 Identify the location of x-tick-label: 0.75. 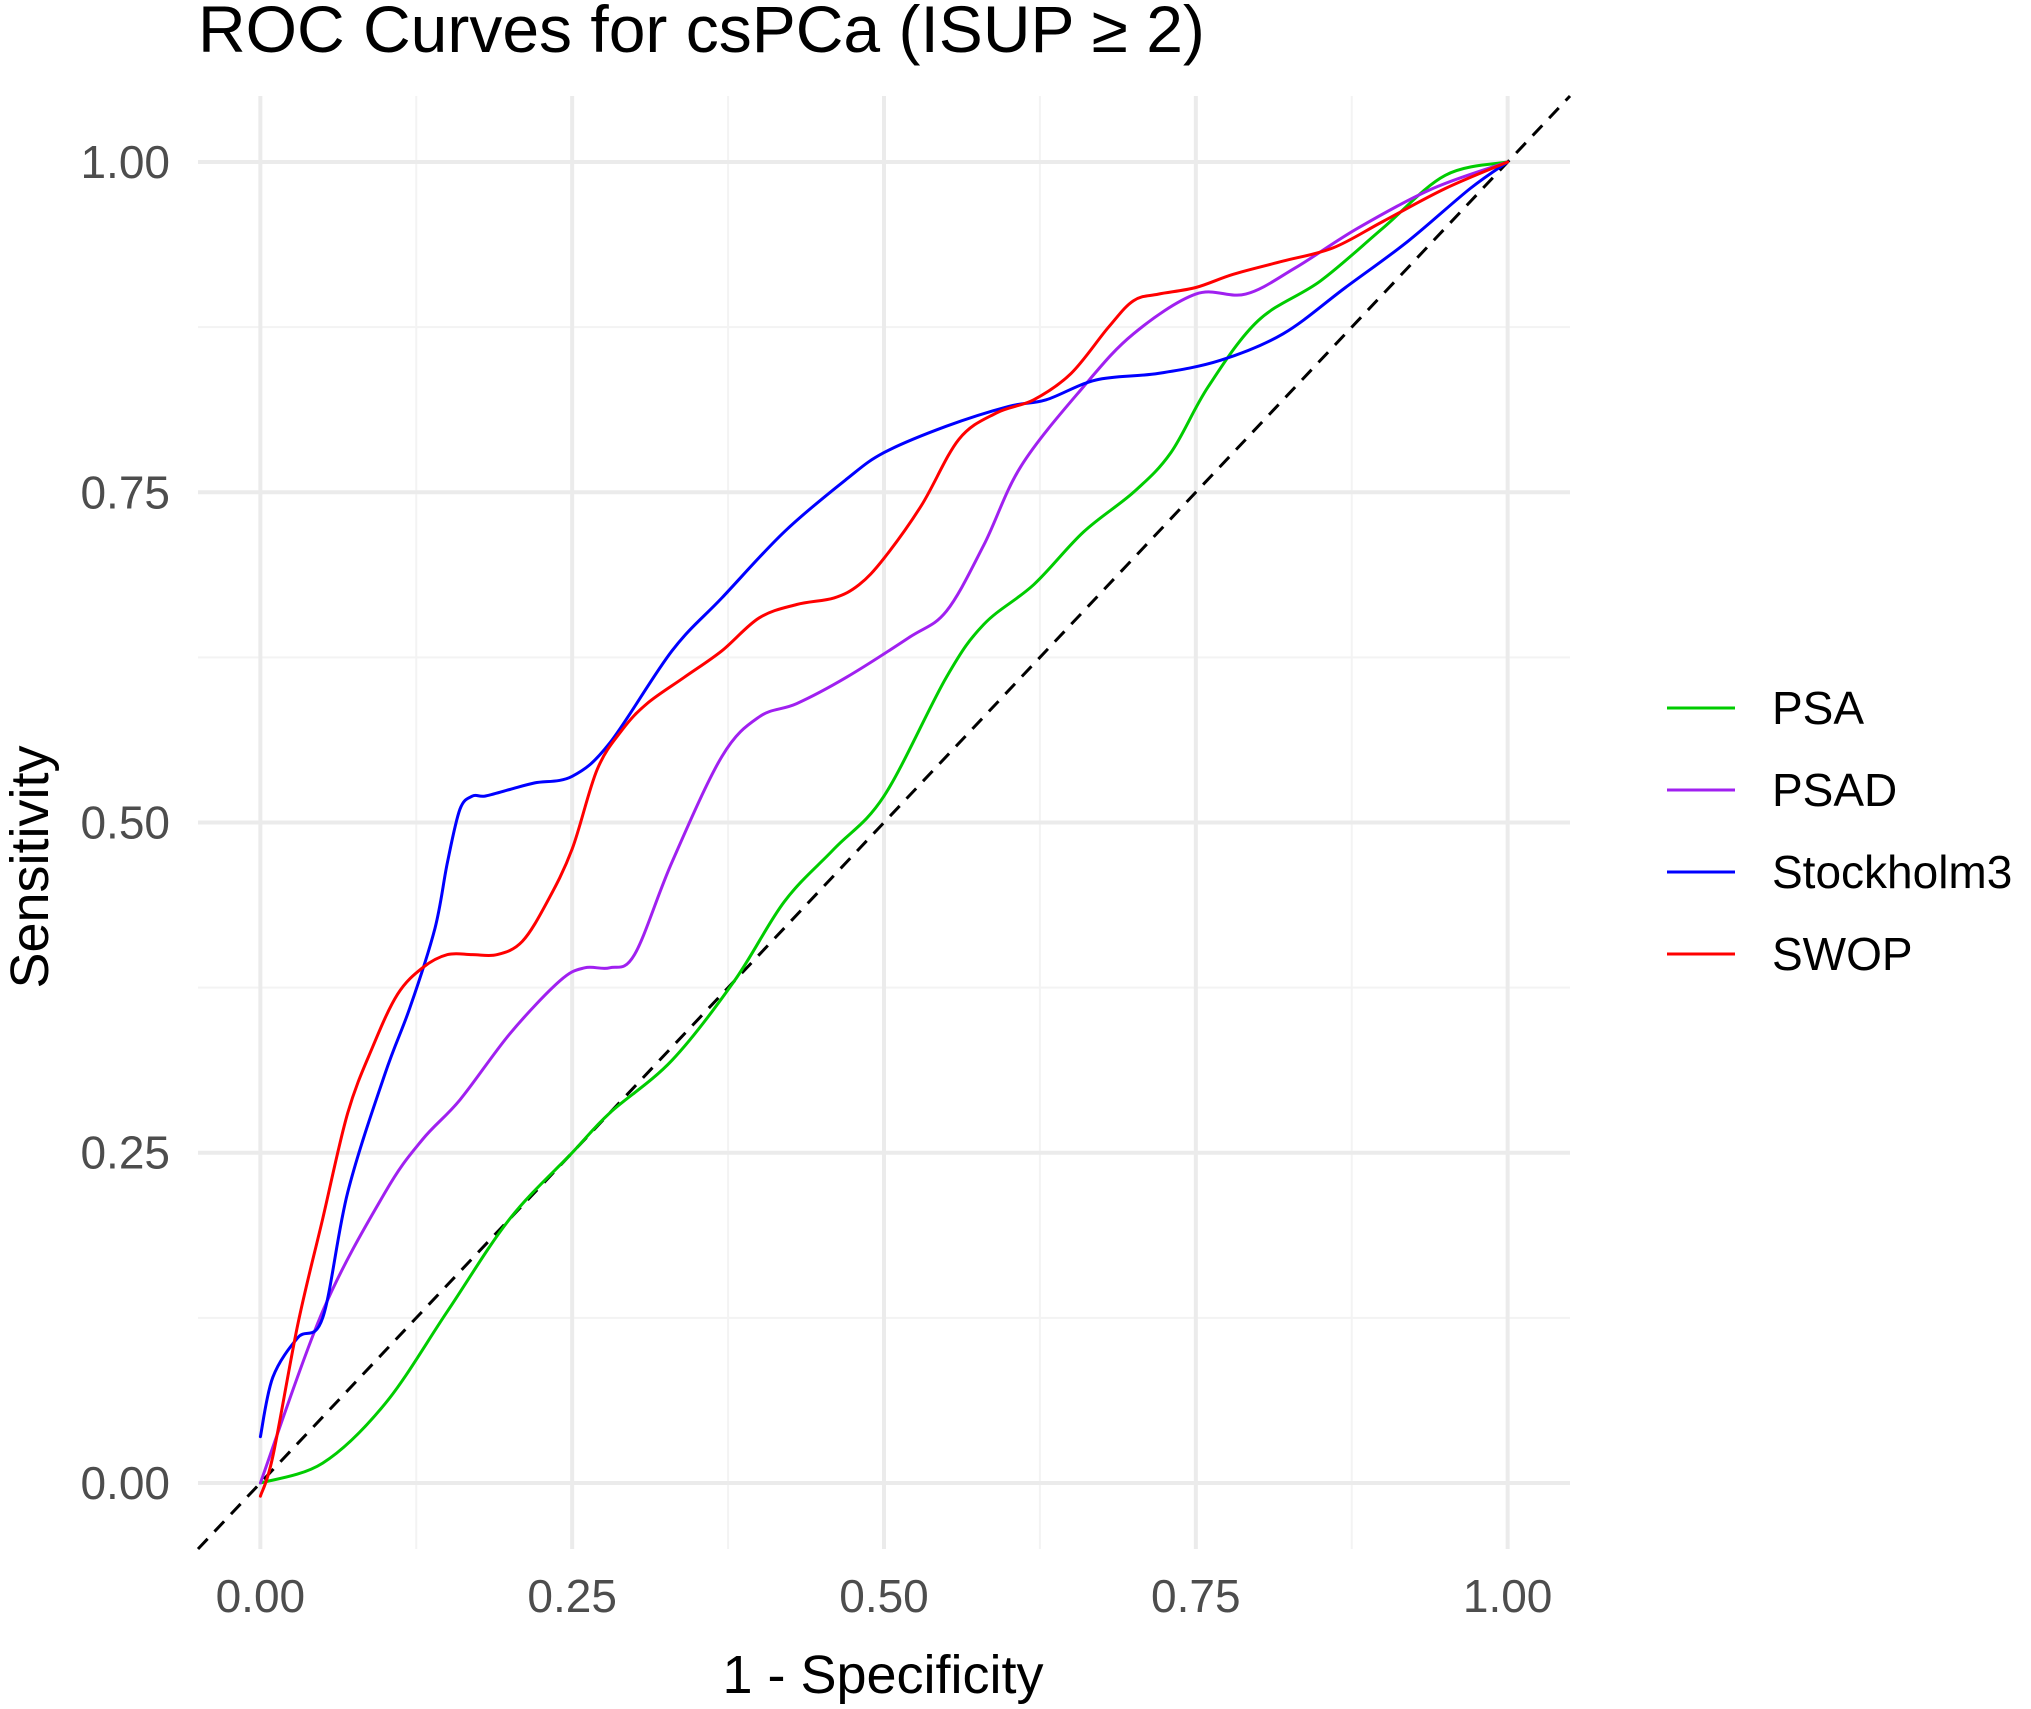
(1196, 1596).